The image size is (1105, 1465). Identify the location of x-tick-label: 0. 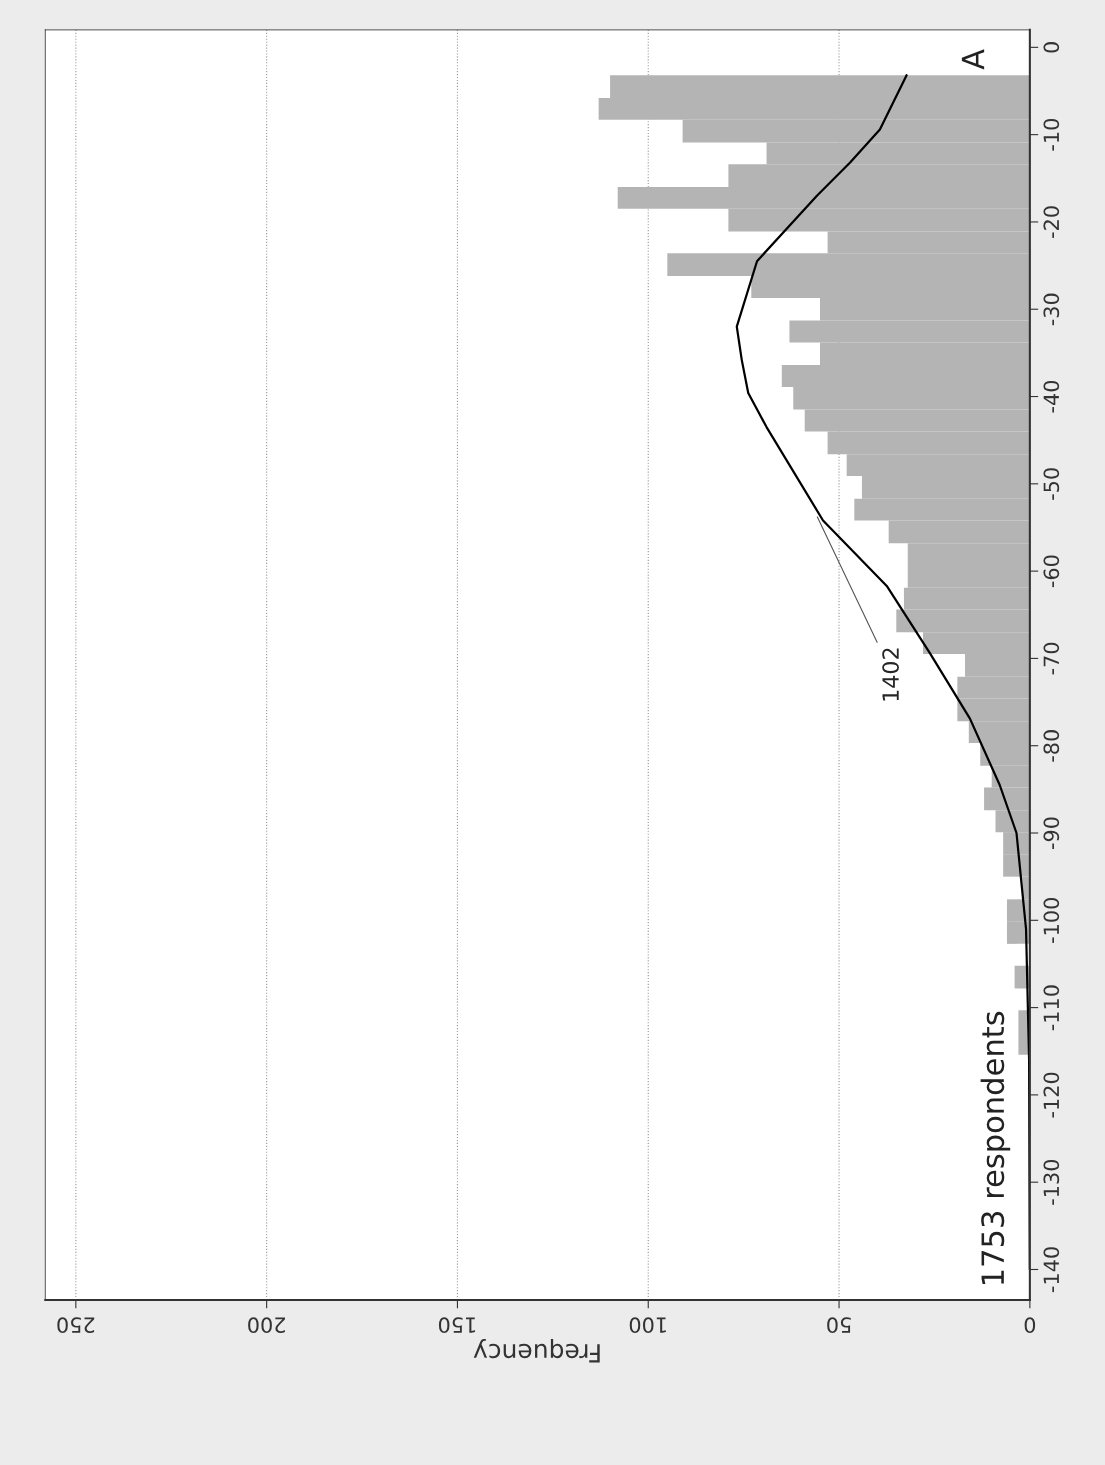
(1030, 1325).